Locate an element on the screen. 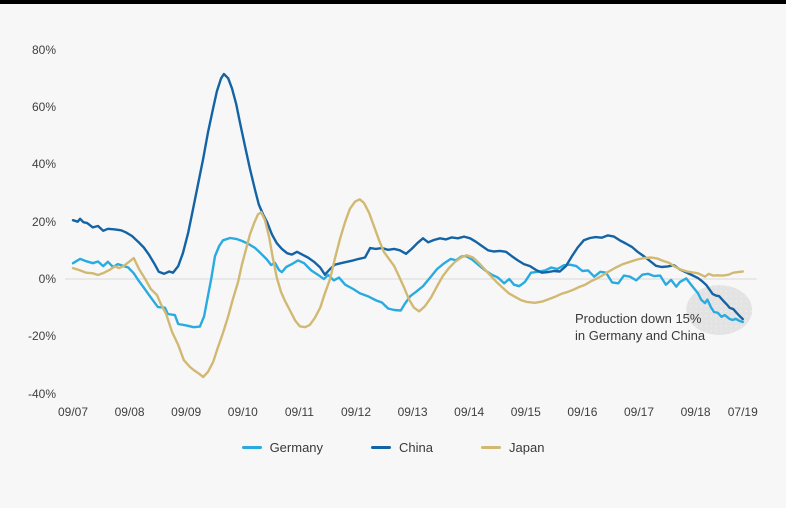 The image size is (786, 508). japan-line-swatch is located at coordinates (491, 447).